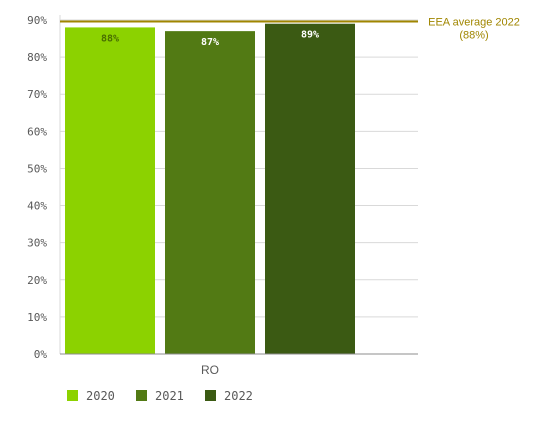 The height and width of the screenshot is (422, 540). I want to click on legend: 2020 2021 2022, so click(160, 396).